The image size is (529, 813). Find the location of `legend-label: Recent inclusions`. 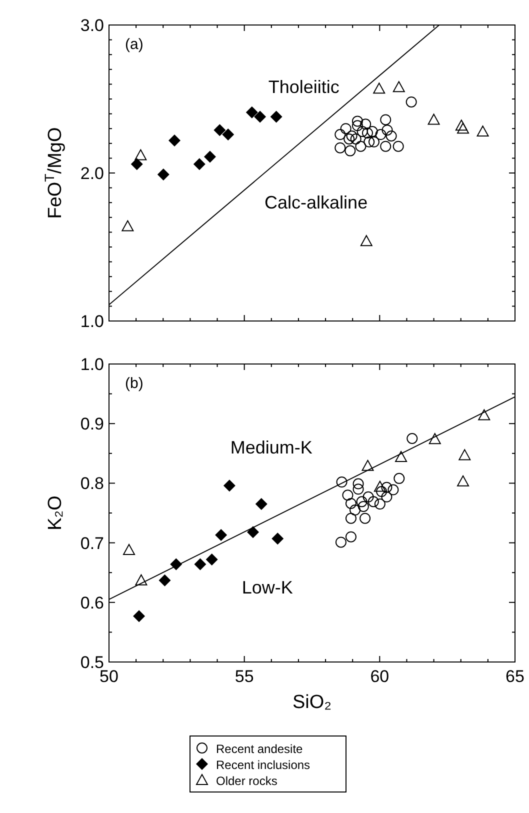

legend-label: Recent inclusions is located at coordinates (263, 765).